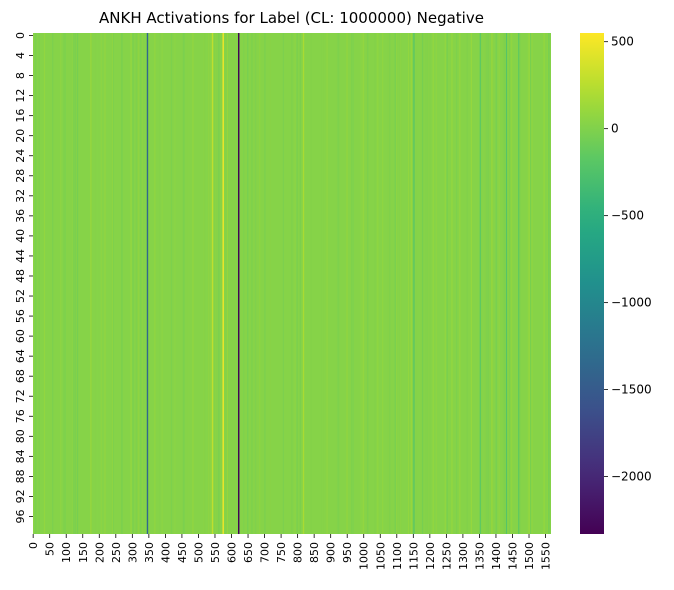 This screenshot has height=590, width=674. I want to click on x-tick-label: 1100, so click(397, 556).